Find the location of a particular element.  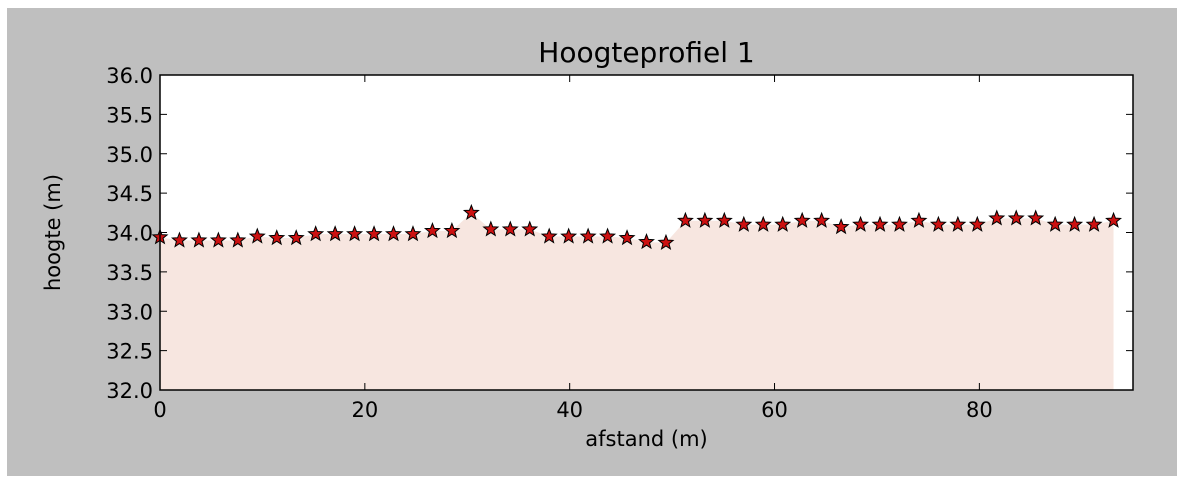

x-tick-label: 40 is located at coordinates (569, 410).